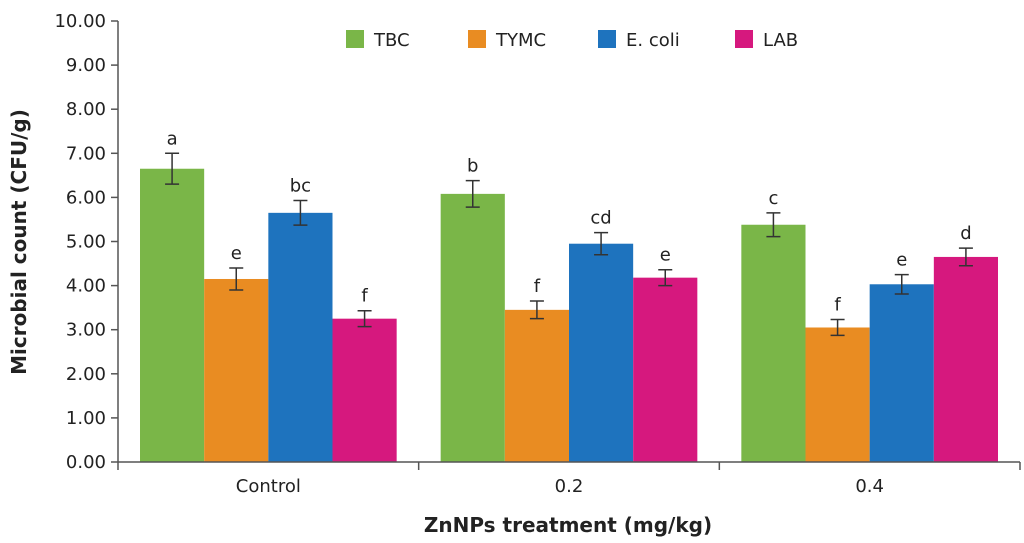 Image resolution: width=1024 pixels, height=543 pixels. I want to click on significance-label: cd, so click(600, 218).